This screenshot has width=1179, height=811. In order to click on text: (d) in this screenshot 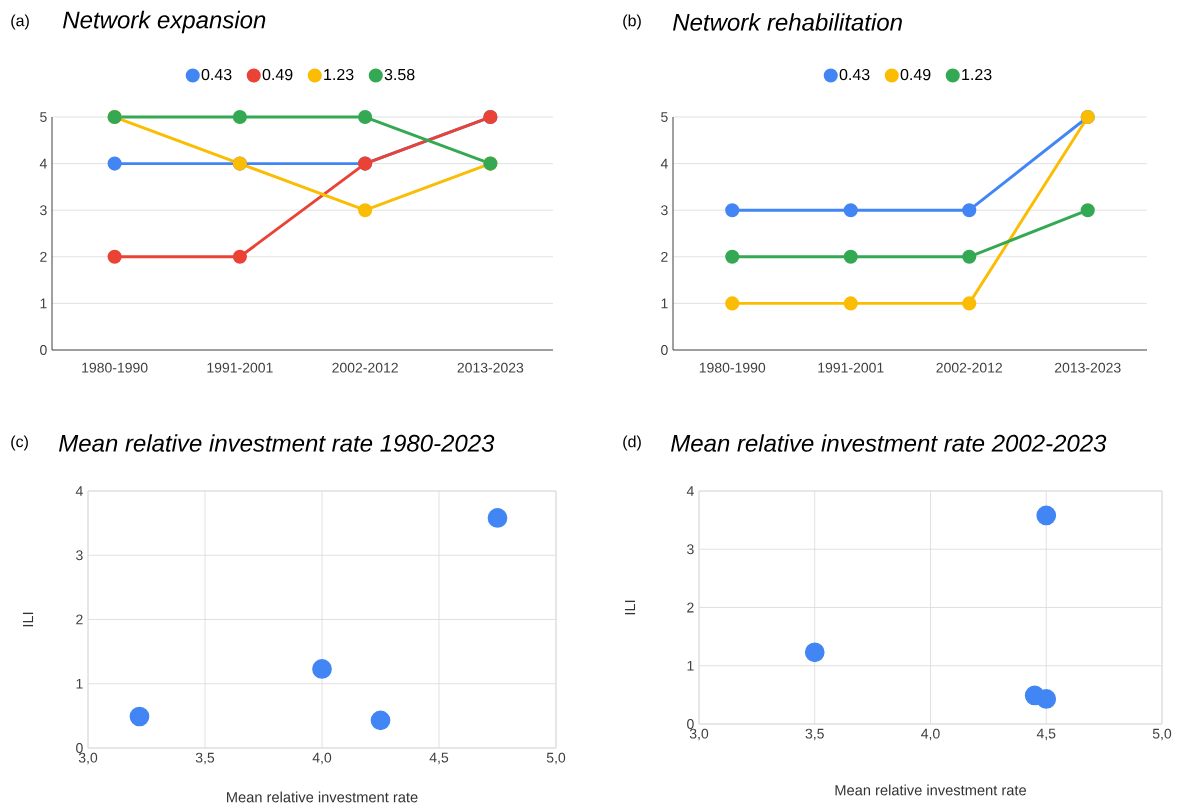, I will do `click(632, 443)`.